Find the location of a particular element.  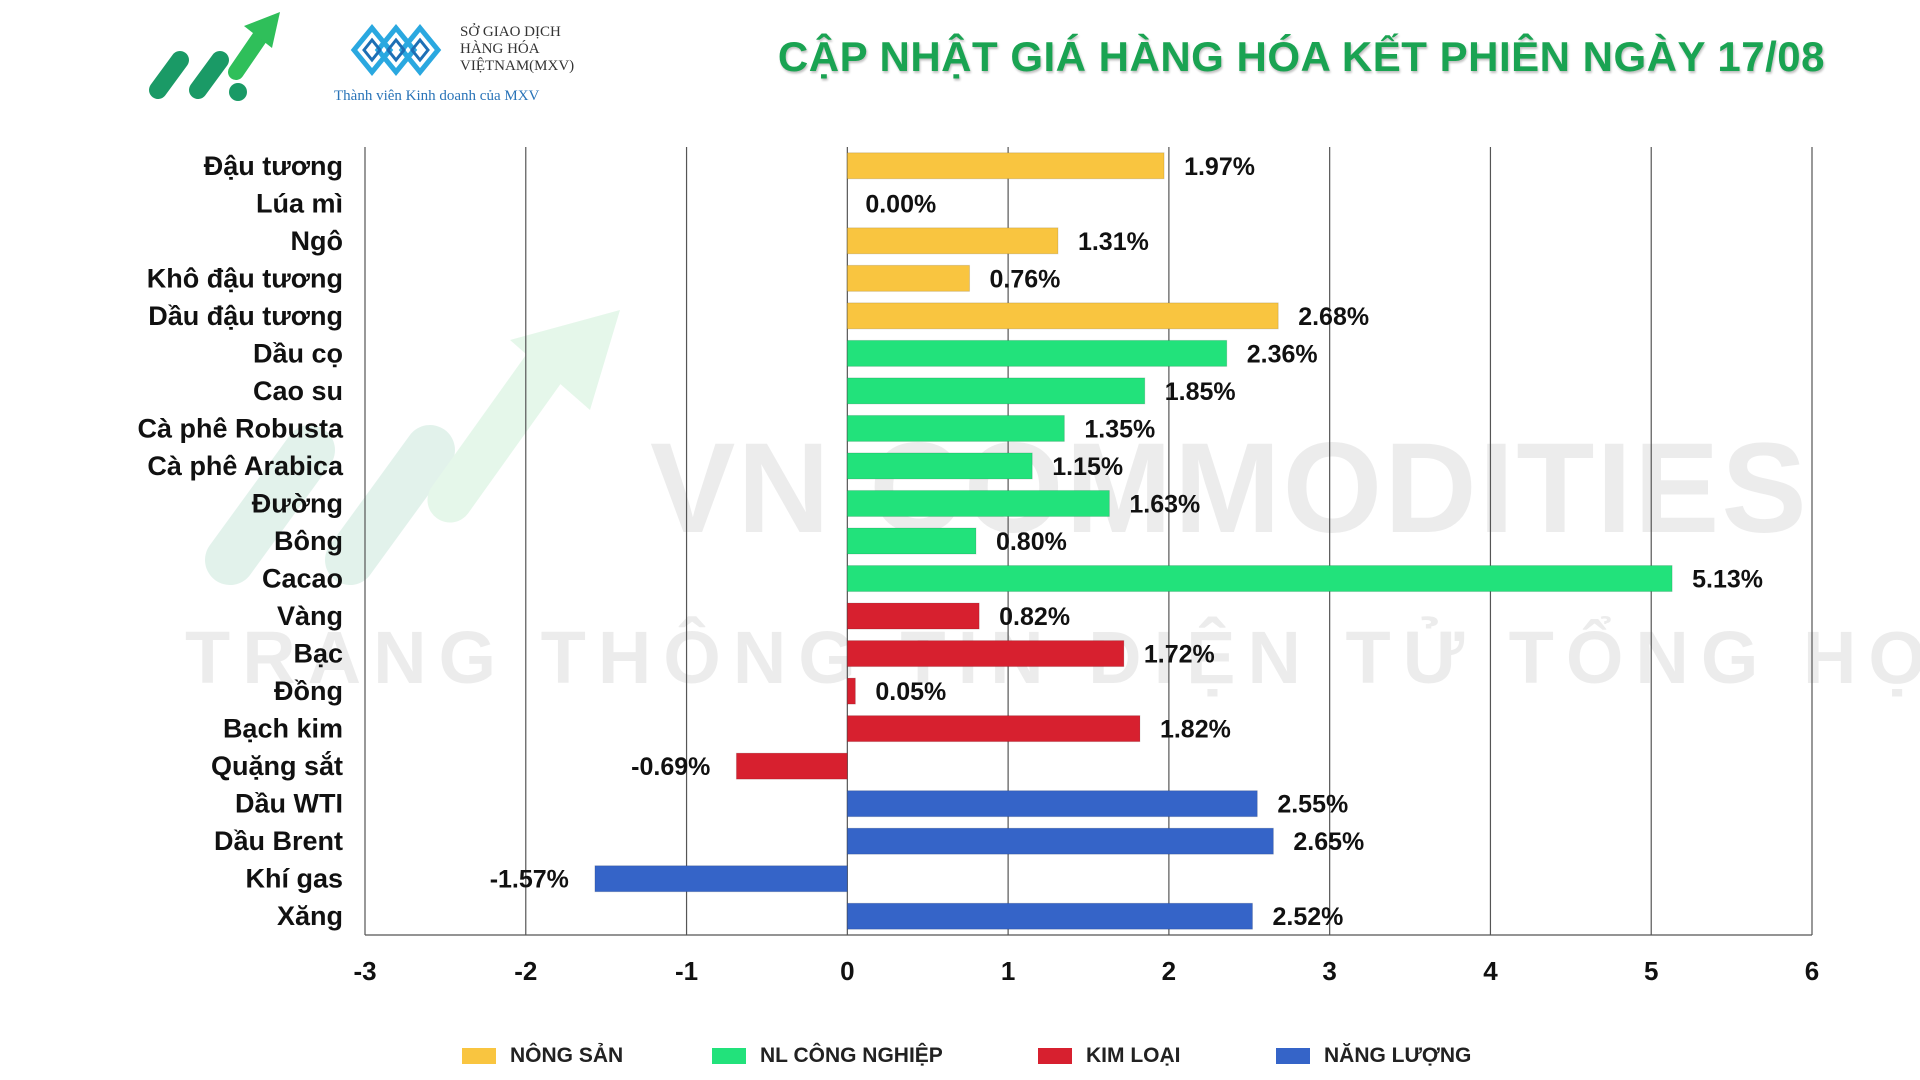

x-tick-label: 5 is located at coordinates (1651, 971).